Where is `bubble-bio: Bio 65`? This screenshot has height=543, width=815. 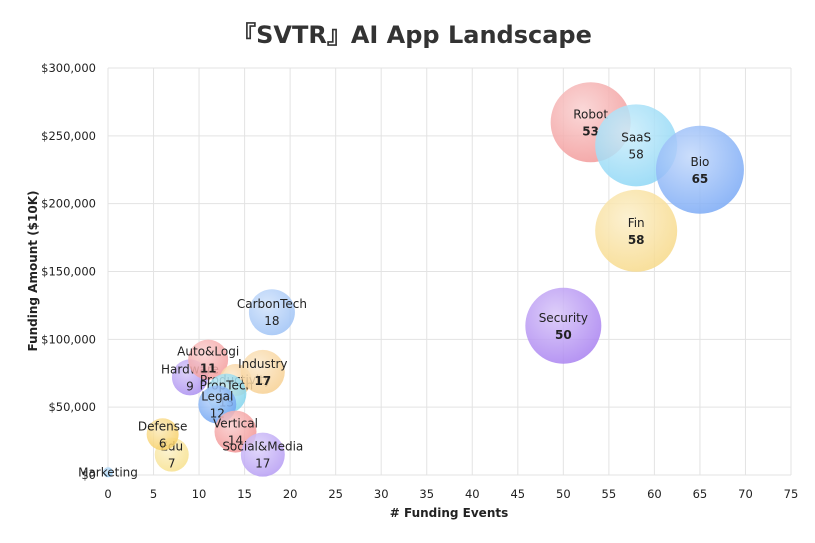
bubble-bio: Bio 65 is located at coordinates (699, 169).